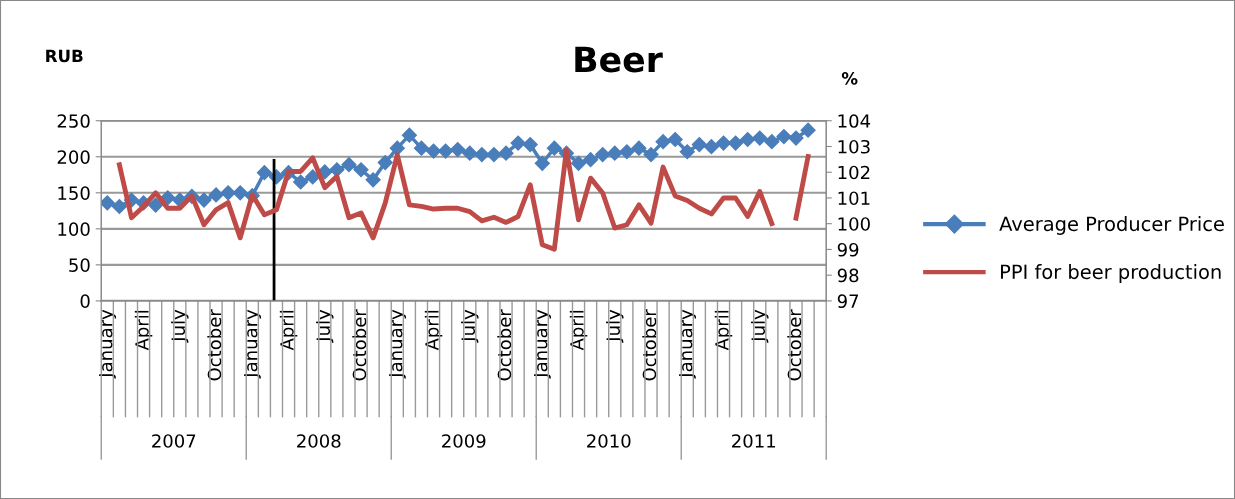 Image resolution: width=1235 pixels, height=499 pixels. What do you see at coordinates (609, 441) in the screenshot?
I see `text: 2010` at bounding box center [609, 441].